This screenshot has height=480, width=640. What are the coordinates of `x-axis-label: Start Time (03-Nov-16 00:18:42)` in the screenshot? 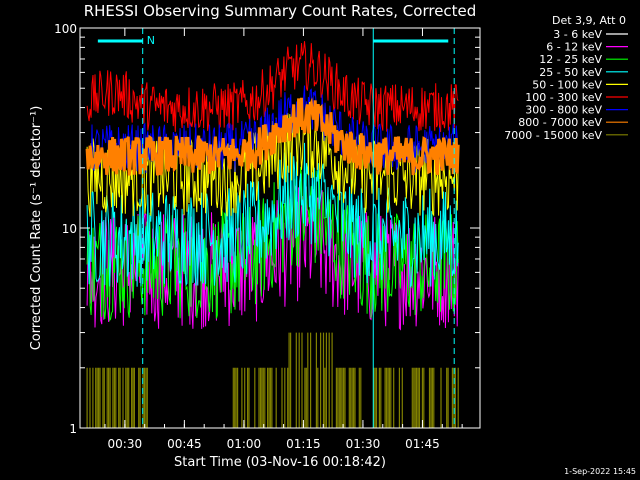 It's located at (280, 462).